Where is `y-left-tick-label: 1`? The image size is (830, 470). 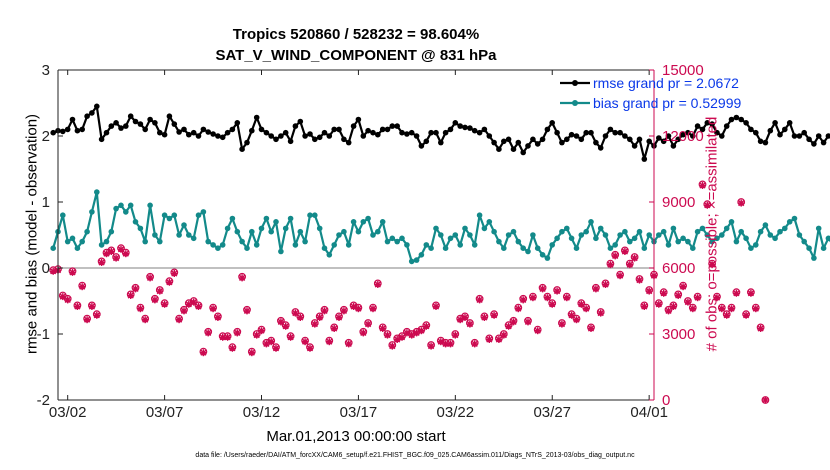 y-left-tick-label: 1 is located at coordinates (46, 202).